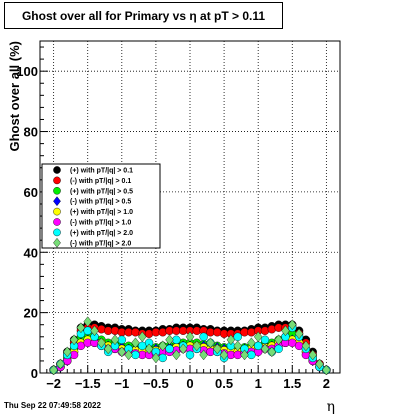 The height and width of the screenshot is (414, 400). I want to click on legend-label: (-) with pT/|q| > 0.1, so click(100, 181).